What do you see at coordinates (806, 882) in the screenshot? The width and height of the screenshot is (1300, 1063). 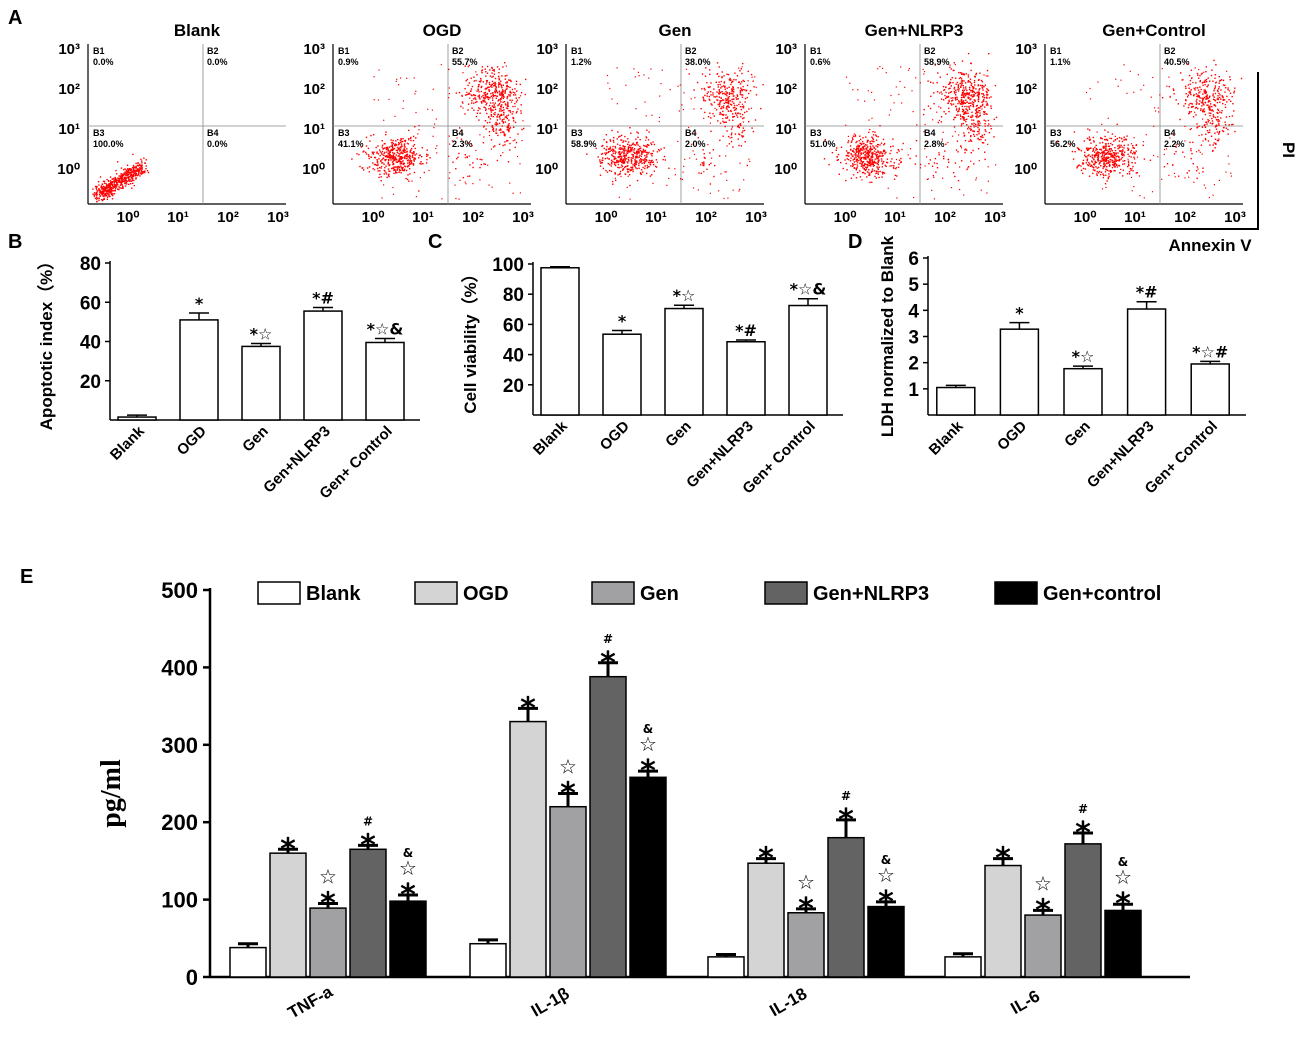 I see `e-significance-mark: ☆` at bounding box center [806, 882].